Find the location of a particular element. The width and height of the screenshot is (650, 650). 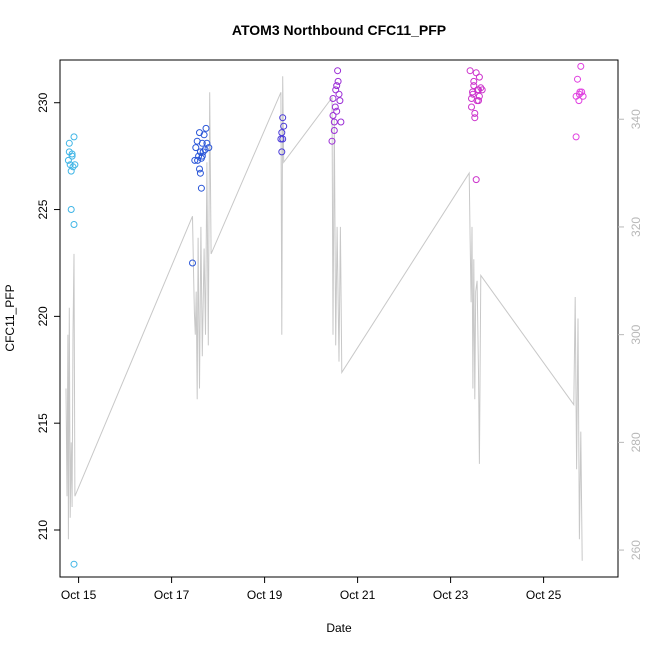

y-axis-label: CFC11_PFP is located at coordinates (10, 317).